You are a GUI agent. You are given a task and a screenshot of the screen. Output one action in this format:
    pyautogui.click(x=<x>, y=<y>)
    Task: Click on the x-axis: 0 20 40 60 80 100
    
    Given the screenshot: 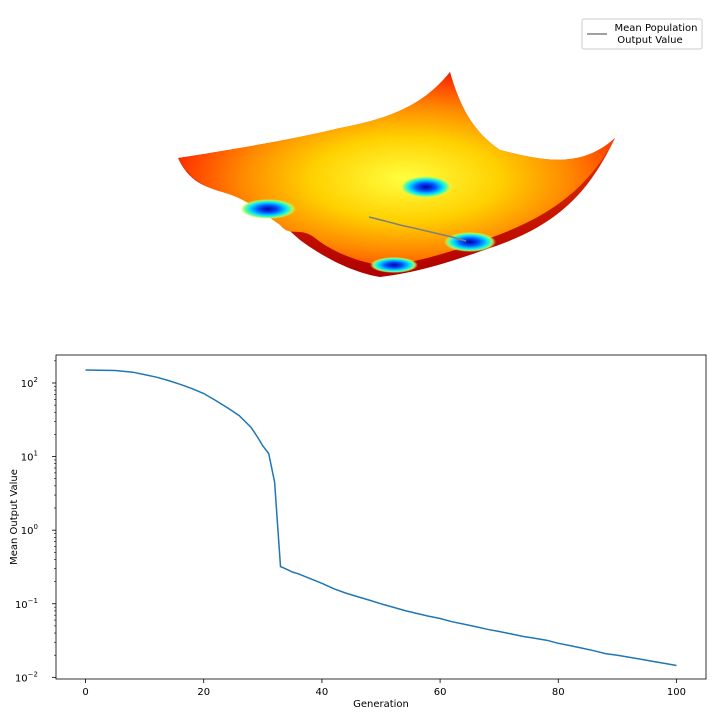 What is the action you would take?
    pyautogui.click(x=384, y=688)
    